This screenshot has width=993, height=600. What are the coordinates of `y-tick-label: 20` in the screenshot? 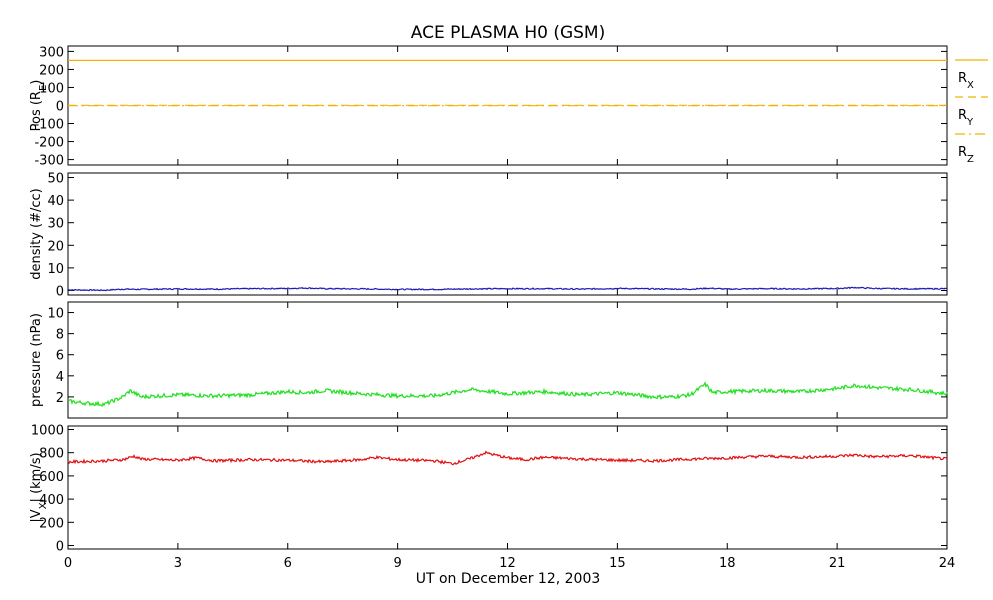 It's located at (55, 246).